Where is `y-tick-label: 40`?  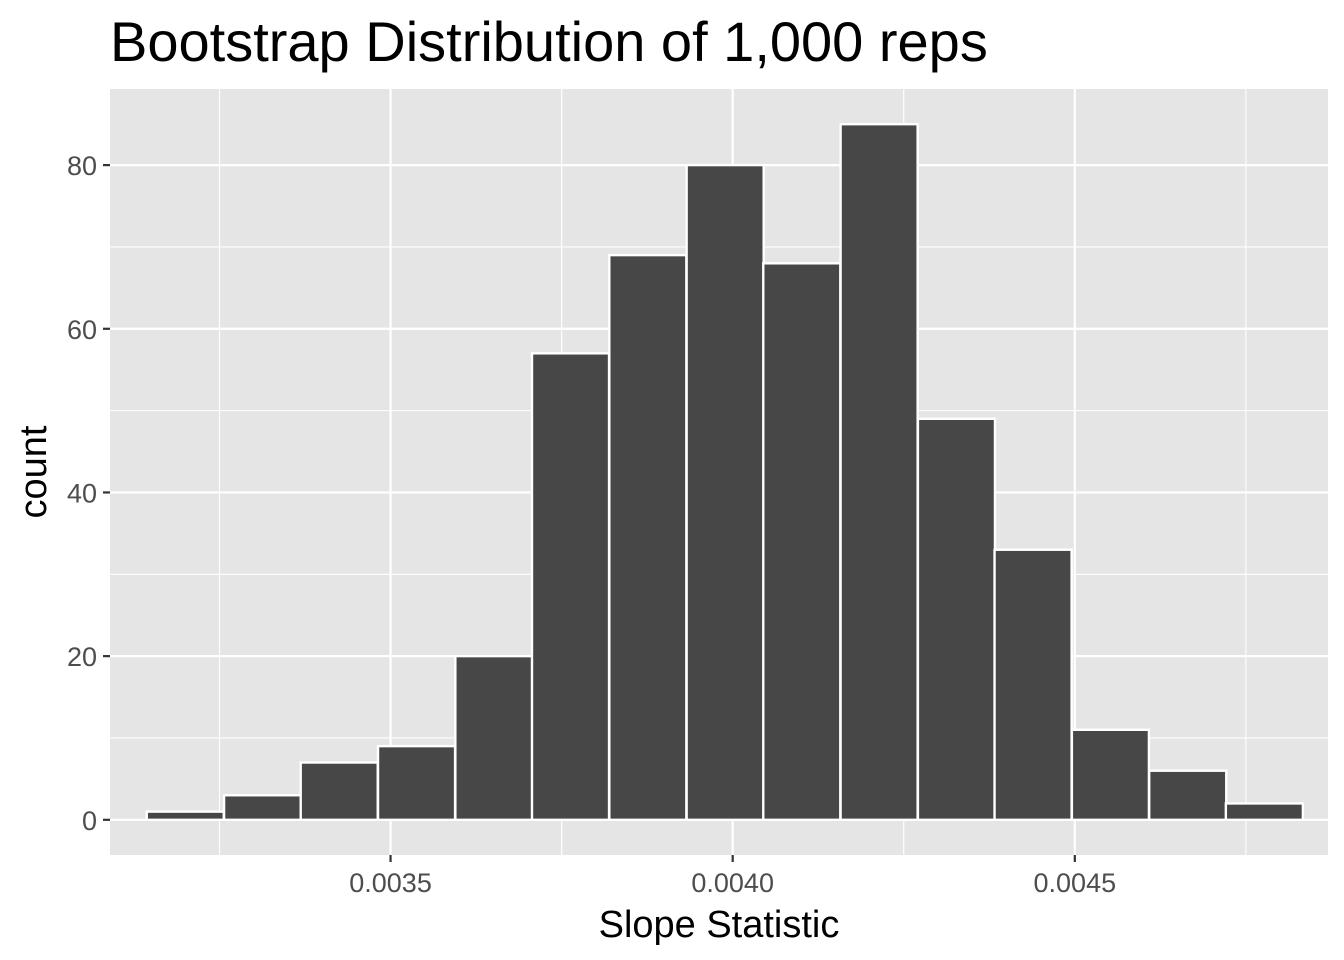
y-tick-label: 40 is located at coordinates (82, 493).